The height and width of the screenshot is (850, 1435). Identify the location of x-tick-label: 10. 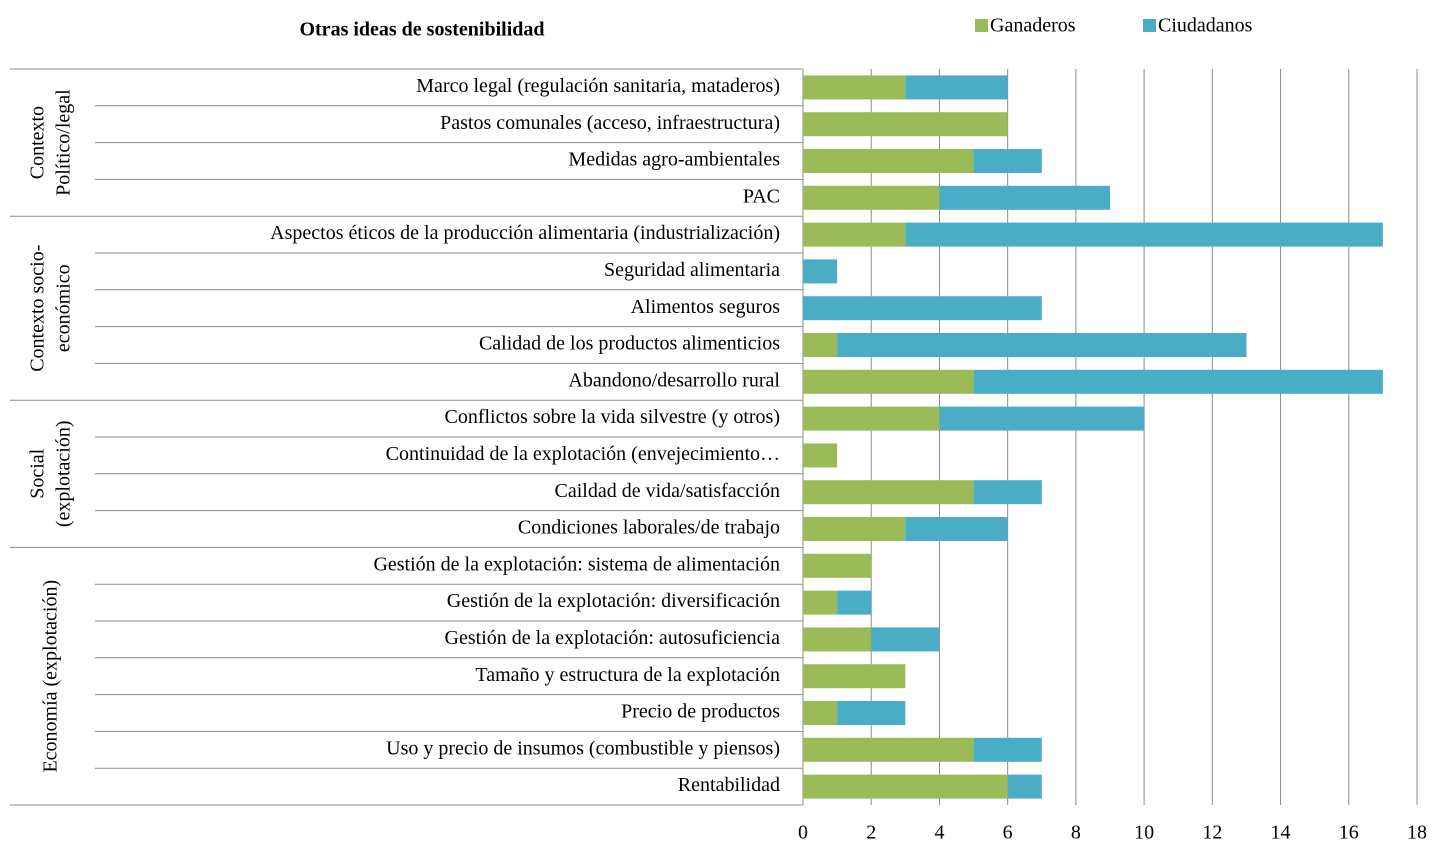
(1144, 833).